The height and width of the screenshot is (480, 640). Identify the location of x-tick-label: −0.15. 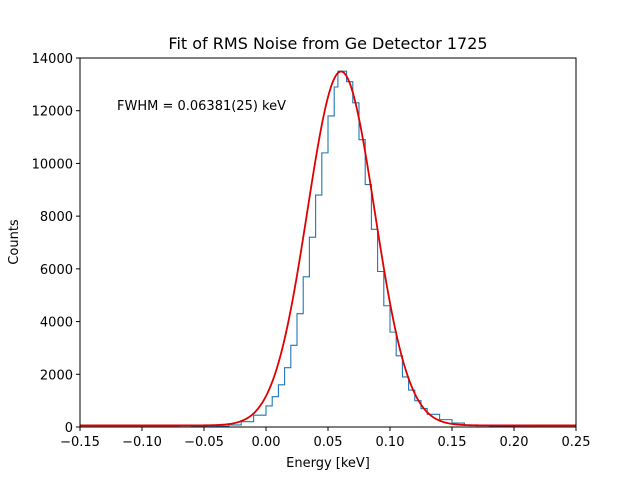
(80, 442).